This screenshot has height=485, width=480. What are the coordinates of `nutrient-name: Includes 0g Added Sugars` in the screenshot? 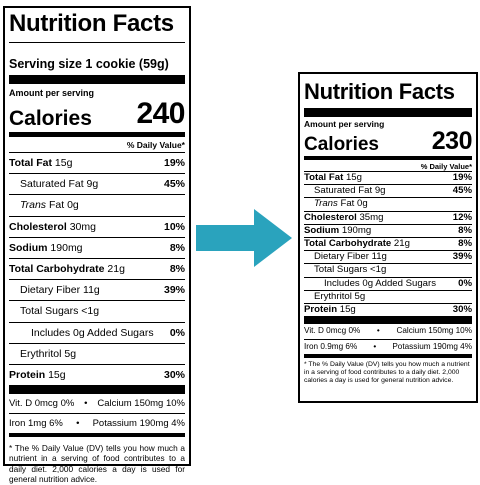 It's located at (92, 333).